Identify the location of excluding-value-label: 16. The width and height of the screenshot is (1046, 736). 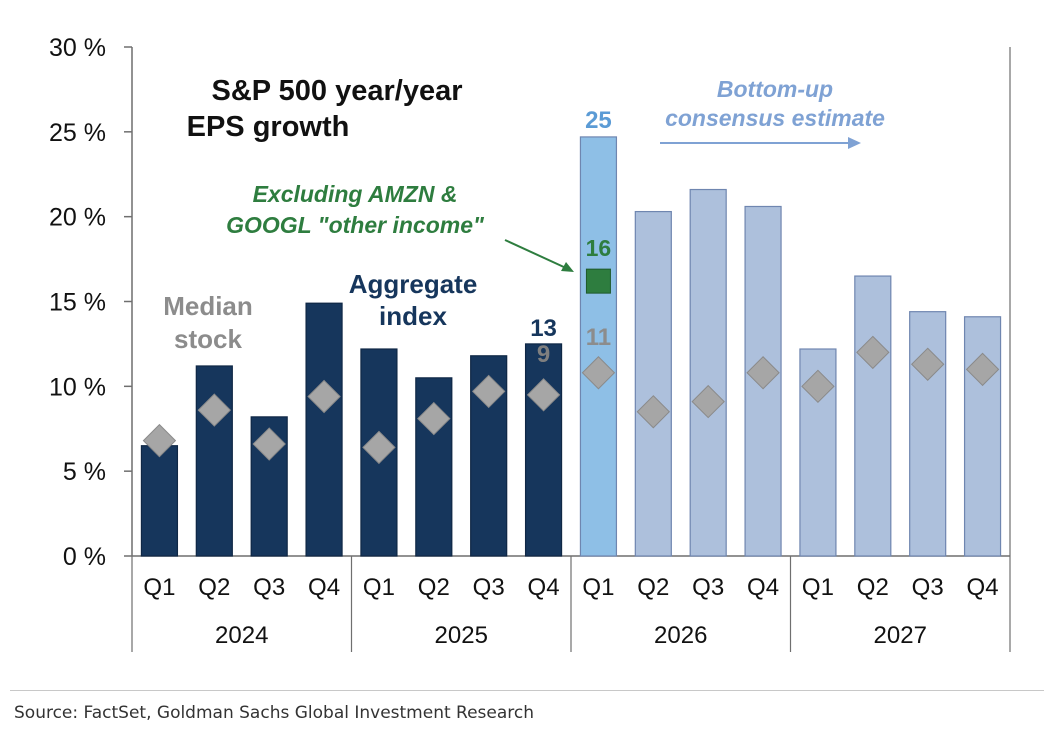
(599, 248).